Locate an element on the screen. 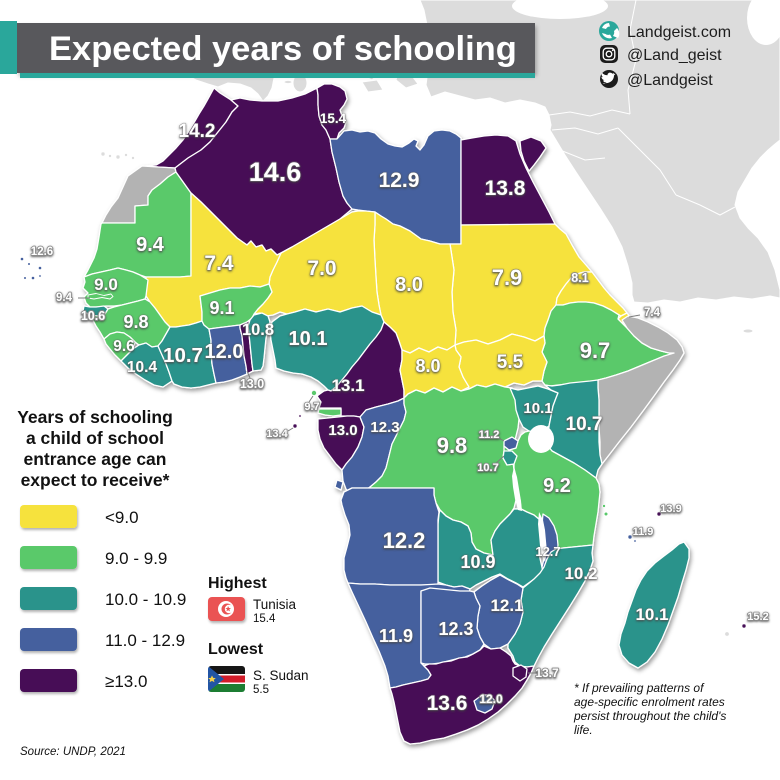  svg-text: 12.7 is located at coordinates (547, 551).